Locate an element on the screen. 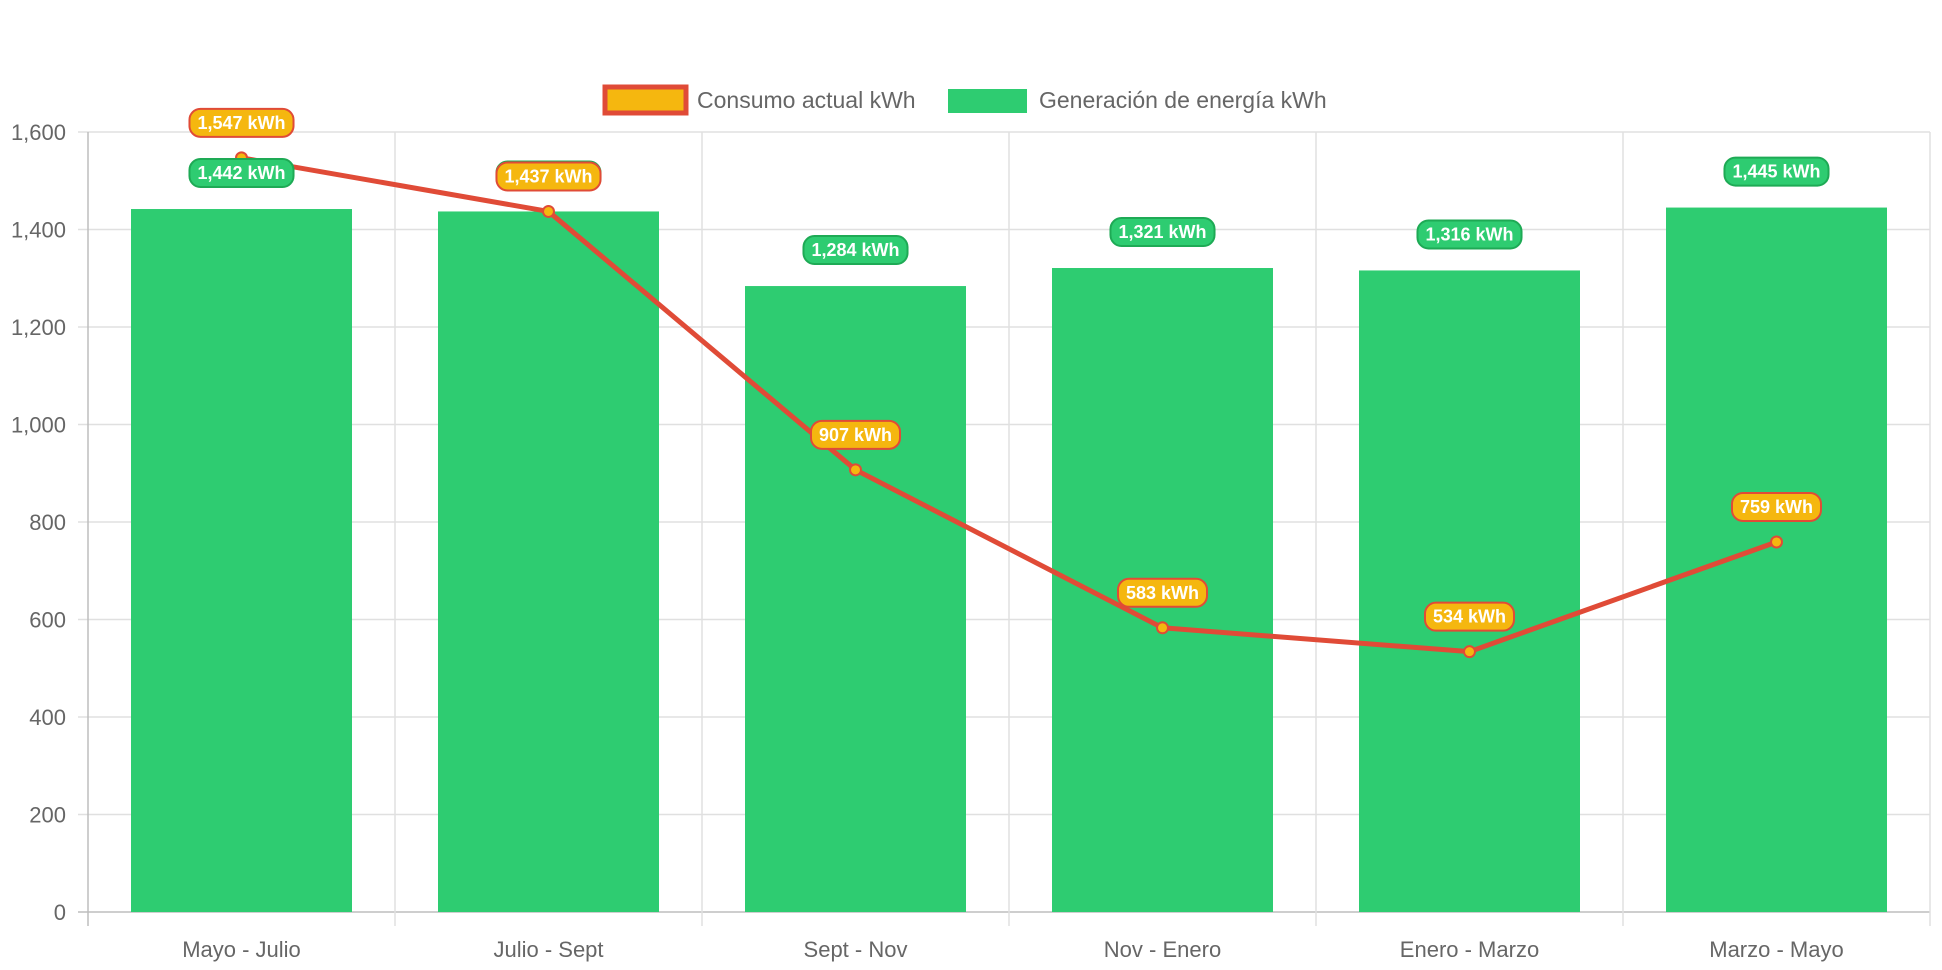 This screenshot has height=970, width=1942. bar-data-label: 1,316 kWh is located at coordinates (1469, 234).